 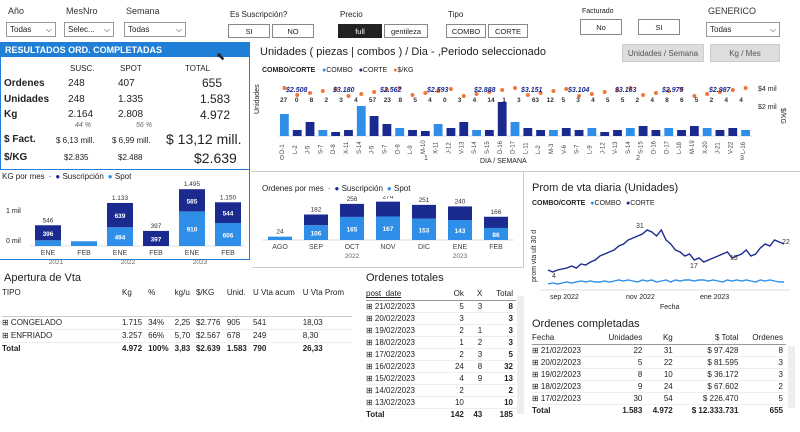 What do you see at coordinates (501, 147) in the screenshot?
I see `units-day-label: D-16` at bounding box center [501, 147].